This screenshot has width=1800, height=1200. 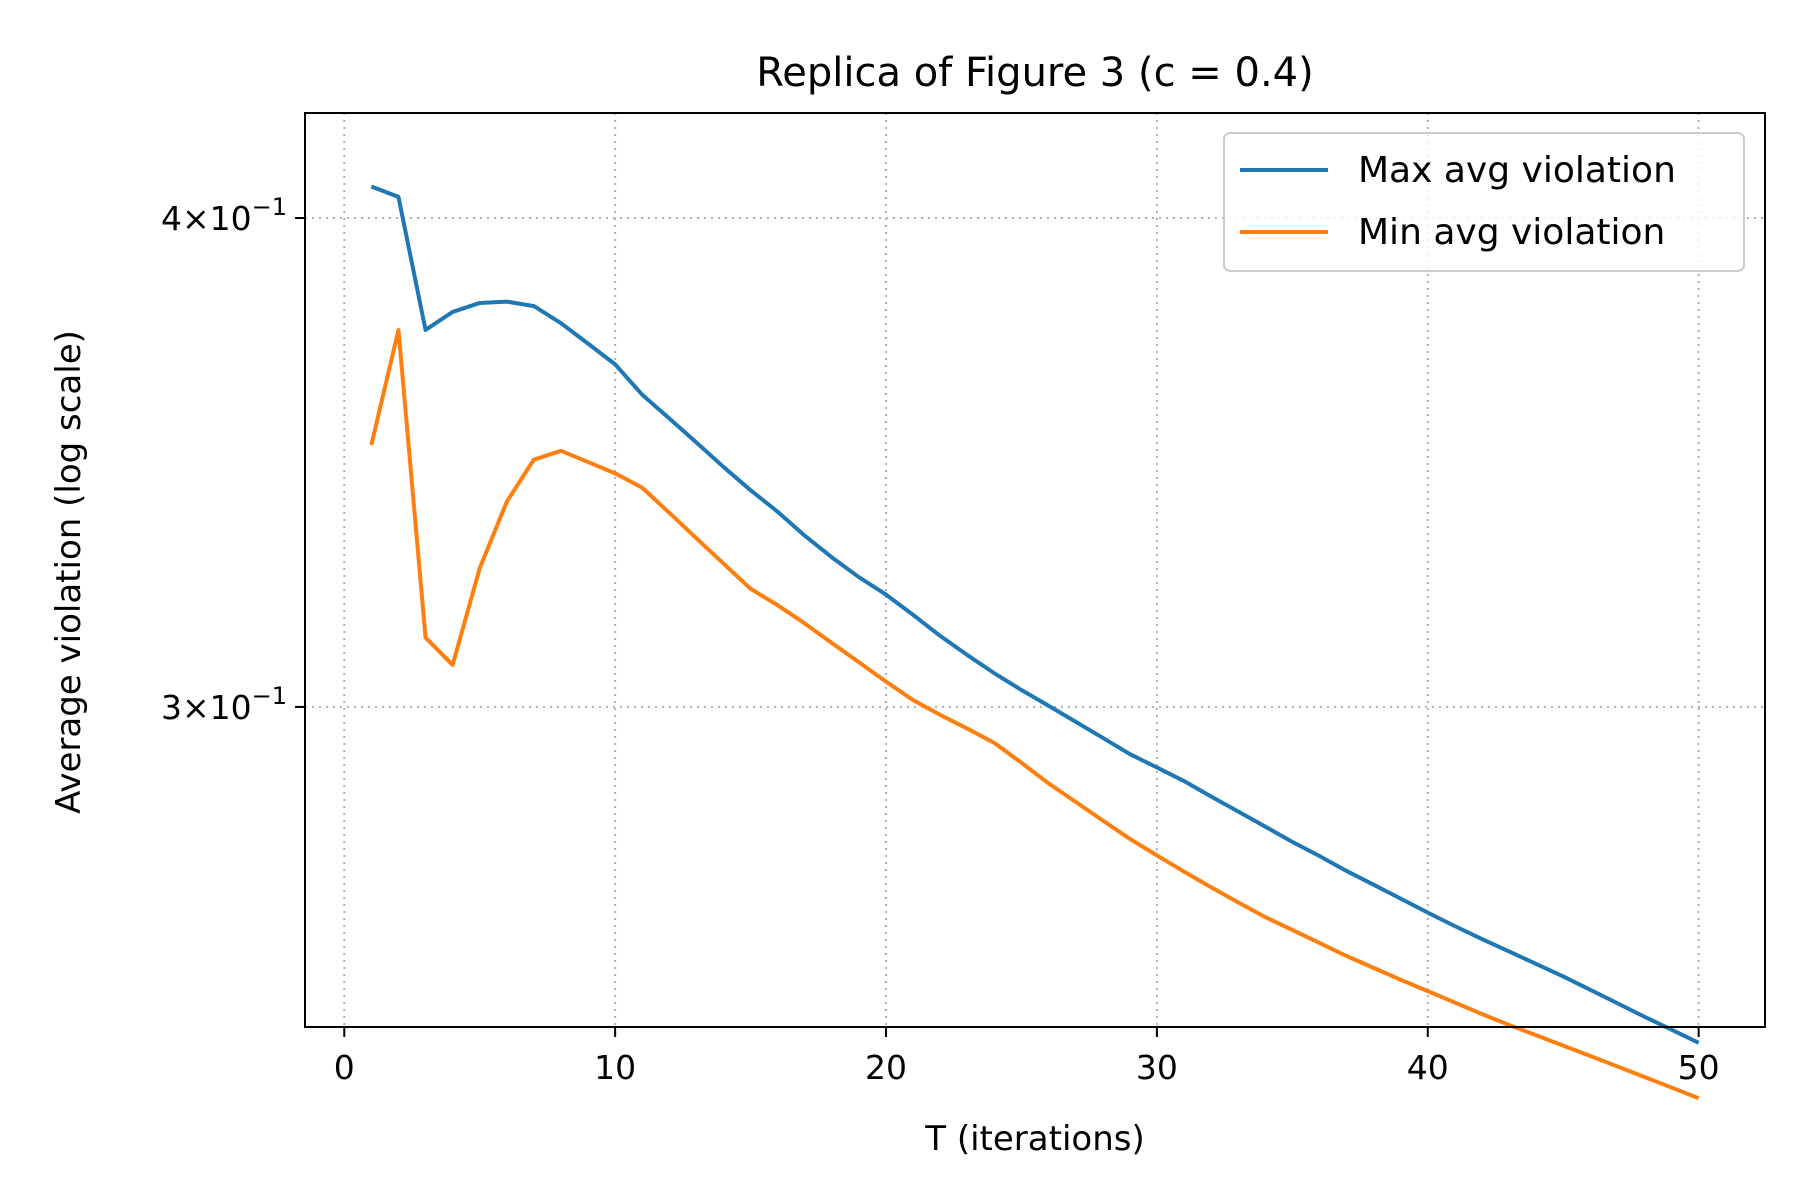 I want to click on x-tick-label: 20, so click(x=886, y=1067).